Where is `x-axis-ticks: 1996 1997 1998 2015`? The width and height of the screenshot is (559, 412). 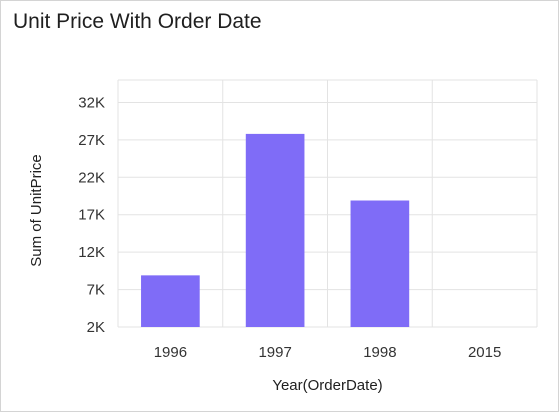 x-axis-ticks: 1996 1997 1998 2015 is located at coordinates (328, 352).